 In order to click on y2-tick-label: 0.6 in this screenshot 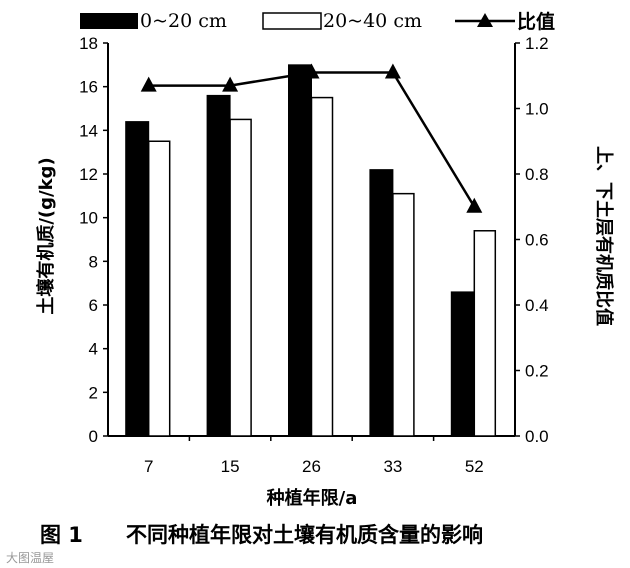, I will do `click(537, 240)`.